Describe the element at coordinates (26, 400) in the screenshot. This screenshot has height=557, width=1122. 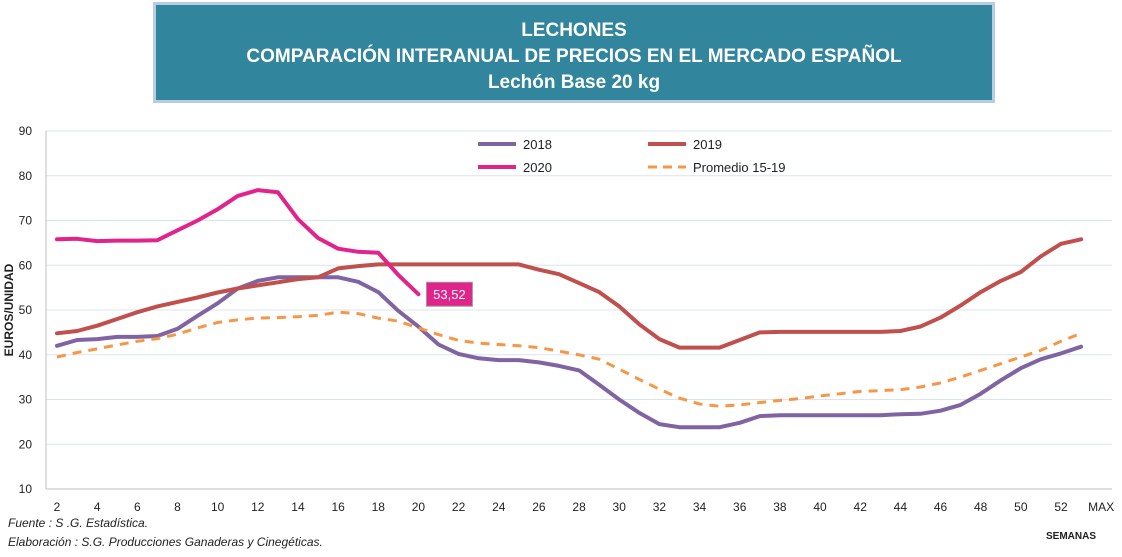
I see `y-tick-label: 30` at that location.